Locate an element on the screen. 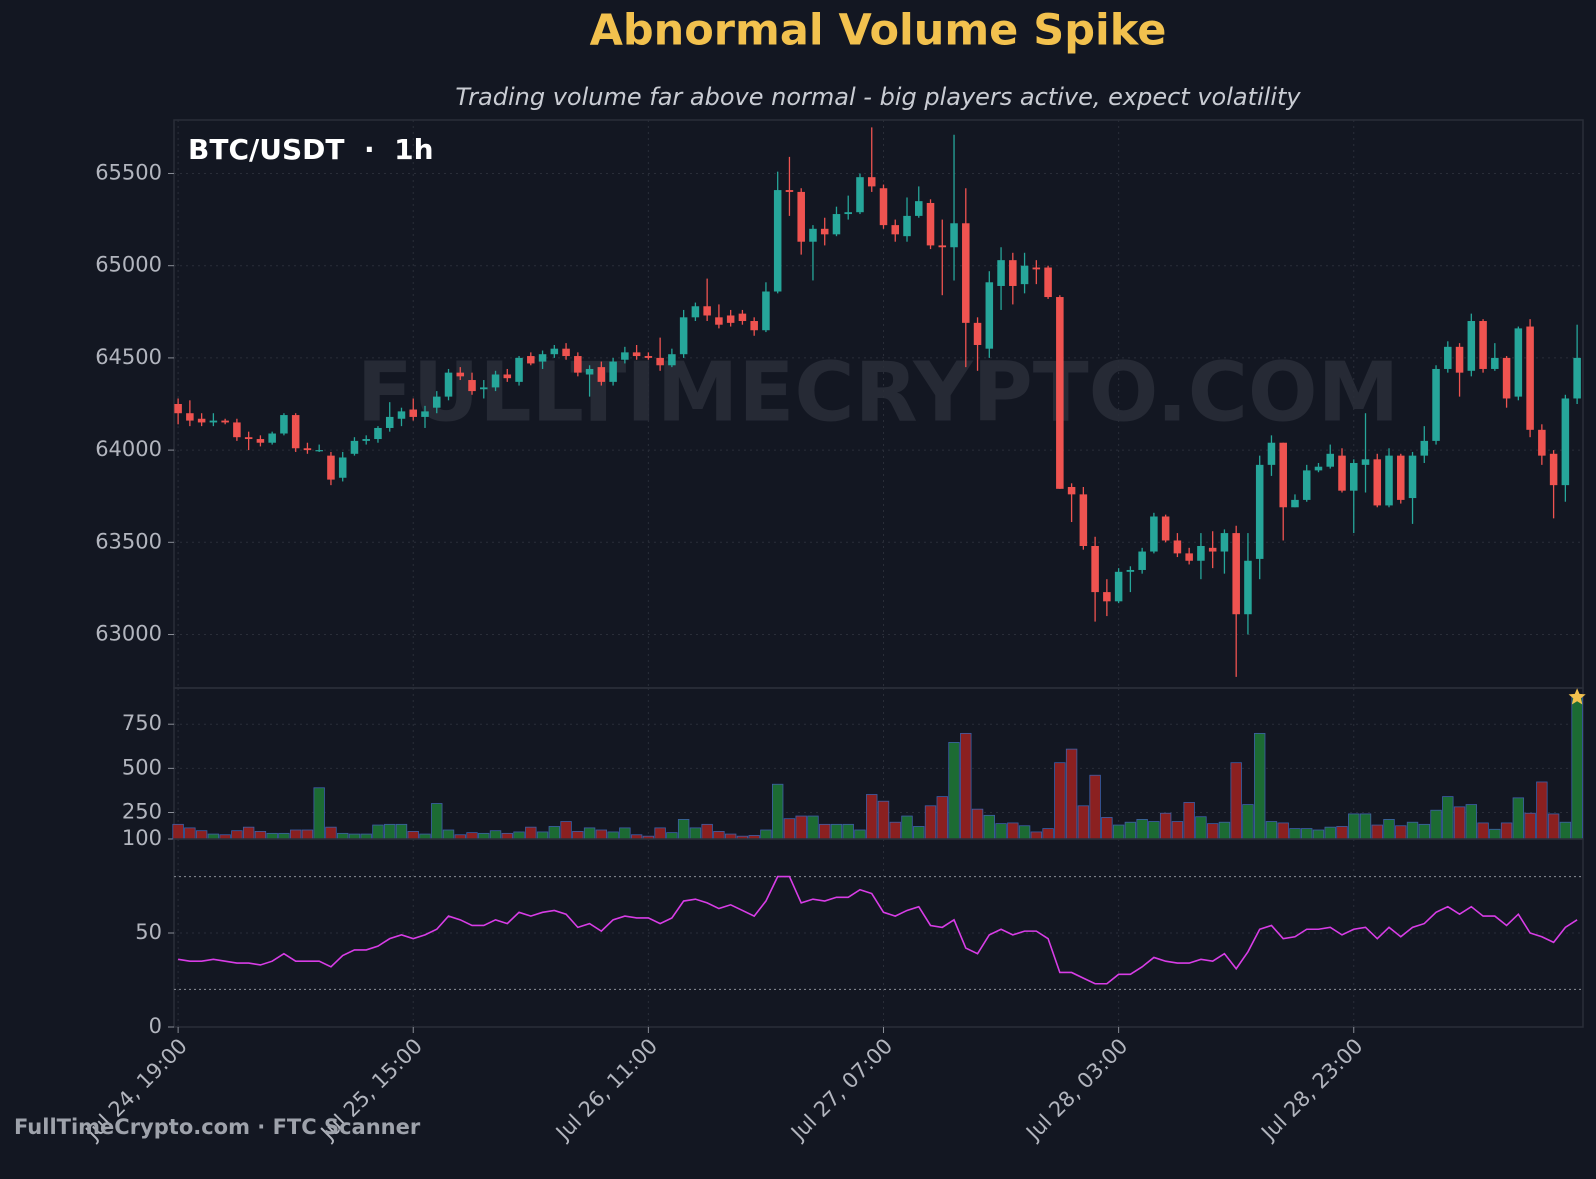 The width and height of the screenshot is (1596, 1179). y-tick-label: 50 is located at coordinates (148, 932).